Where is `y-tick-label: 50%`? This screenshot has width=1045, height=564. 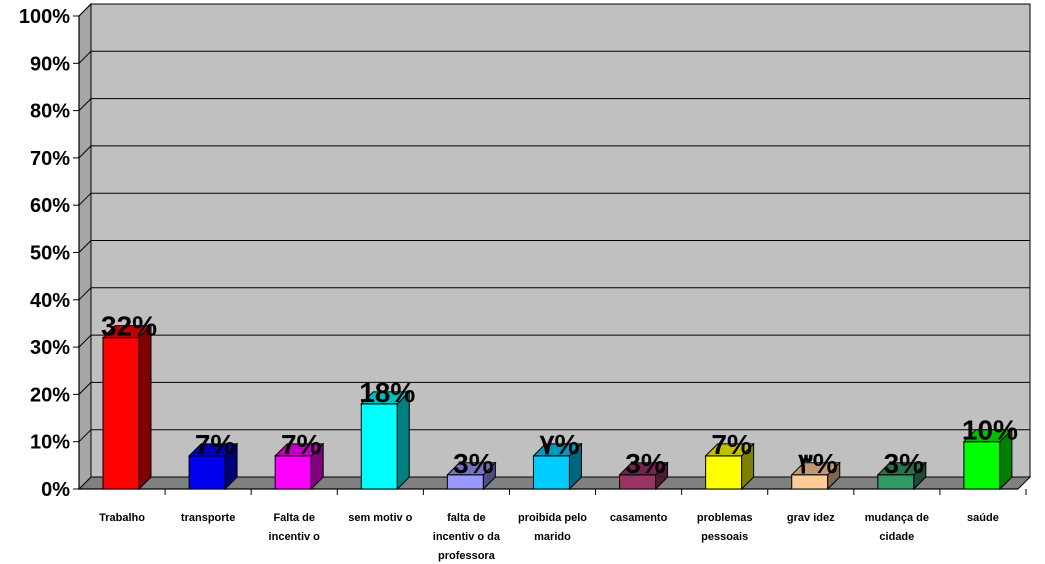
y-tick-label: 50% is located at coordinates (50, 254).